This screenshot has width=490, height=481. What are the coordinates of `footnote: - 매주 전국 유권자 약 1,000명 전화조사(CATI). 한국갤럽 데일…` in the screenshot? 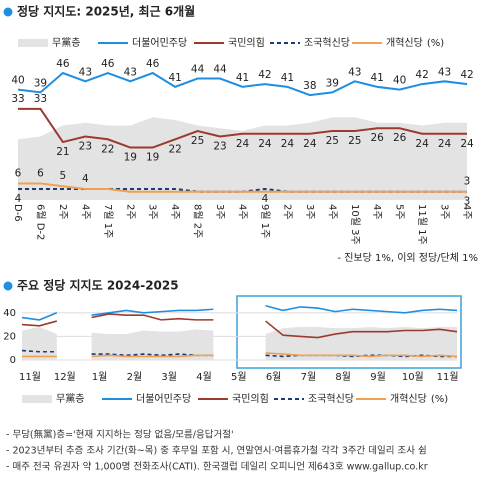 It's located at (217, 467).